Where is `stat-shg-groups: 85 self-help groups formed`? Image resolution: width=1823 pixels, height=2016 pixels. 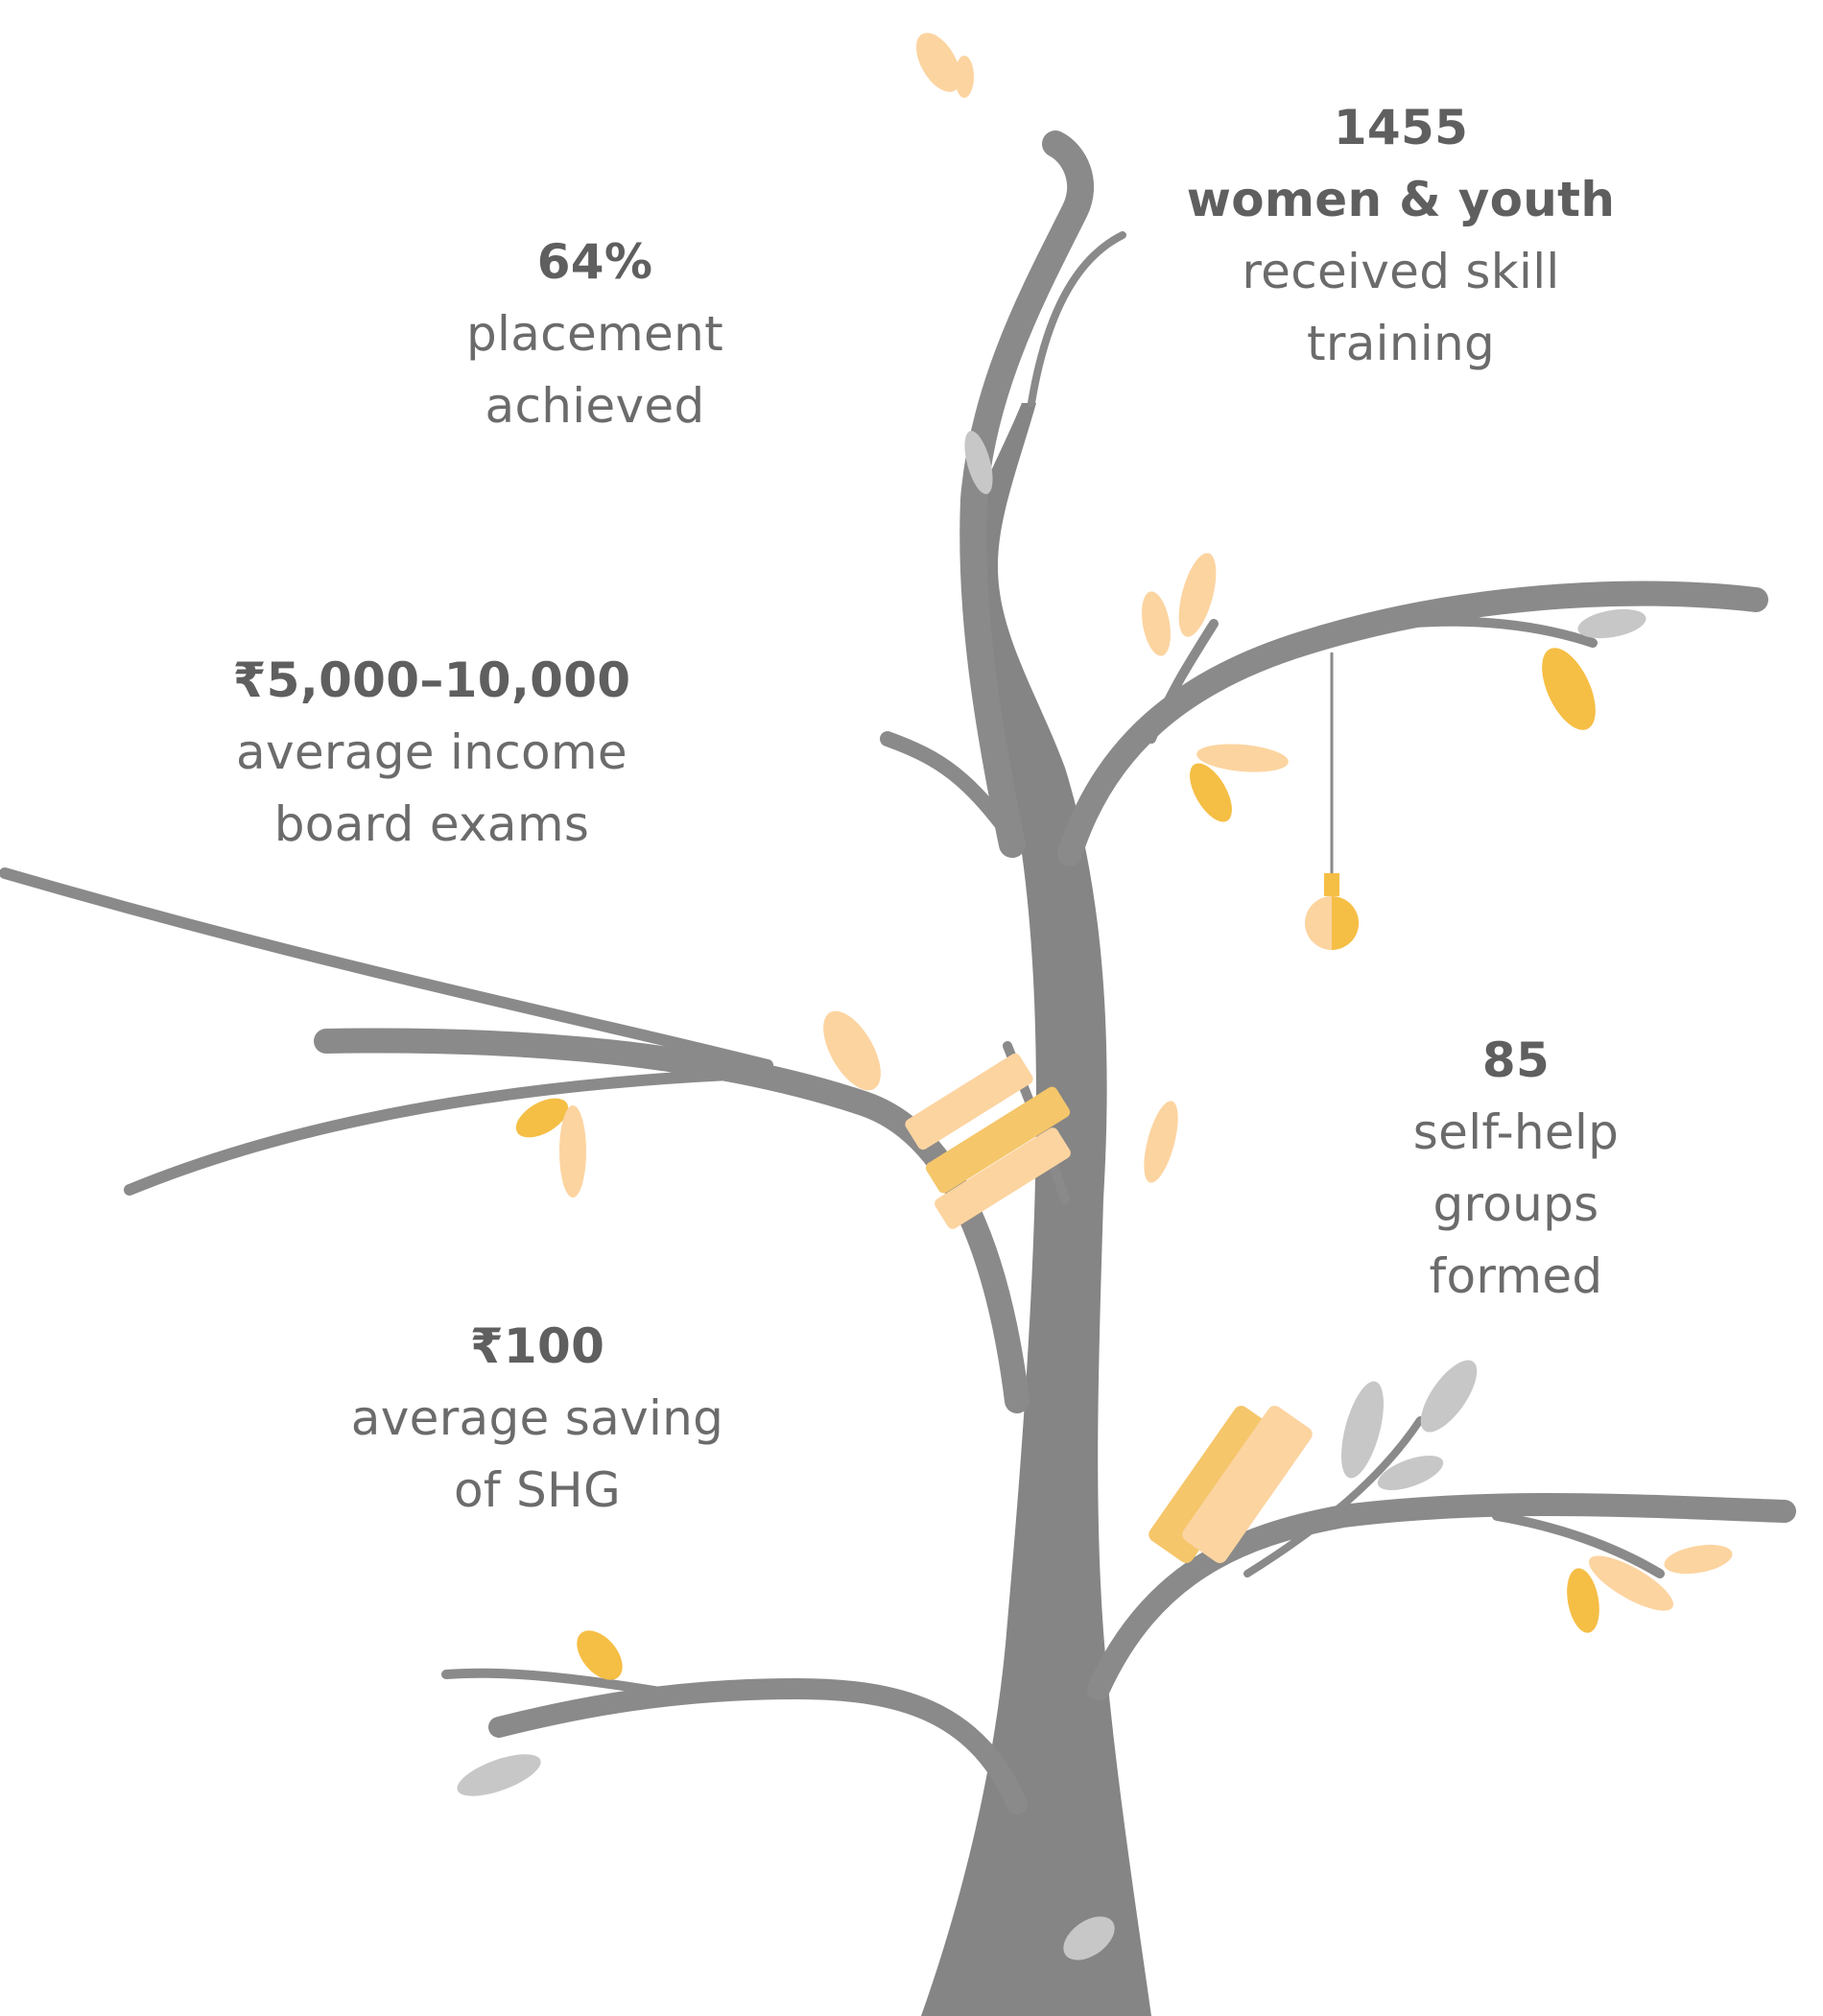 stat-shg-groups: 85 self-help groups formed is located at coordinates (1516, 1169).